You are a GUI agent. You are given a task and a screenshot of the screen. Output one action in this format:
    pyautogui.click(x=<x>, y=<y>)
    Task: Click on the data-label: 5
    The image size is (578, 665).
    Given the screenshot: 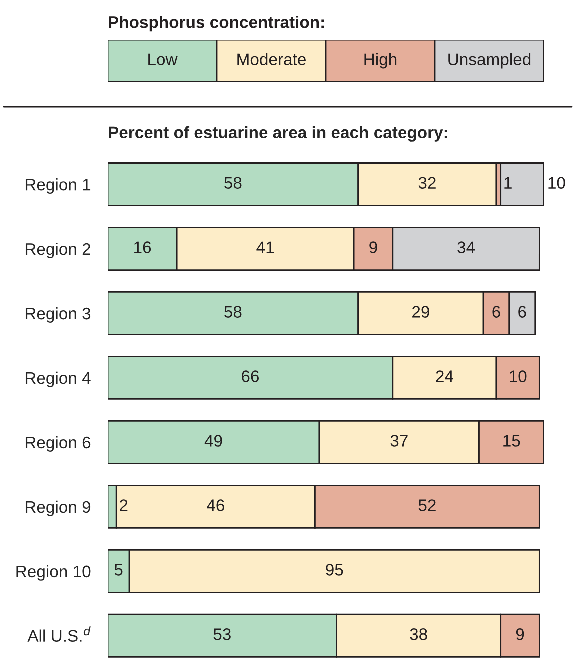 What is the action you would take?
    pyautogui.click(x=118, y=570)
    